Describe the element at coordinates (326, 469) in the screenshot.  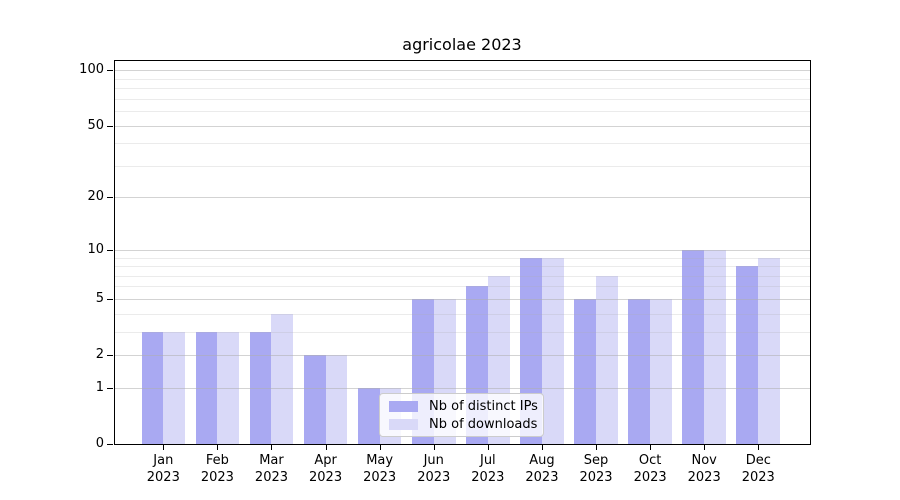
I see `x-tick-label-apr: Apr 2023` at that location.